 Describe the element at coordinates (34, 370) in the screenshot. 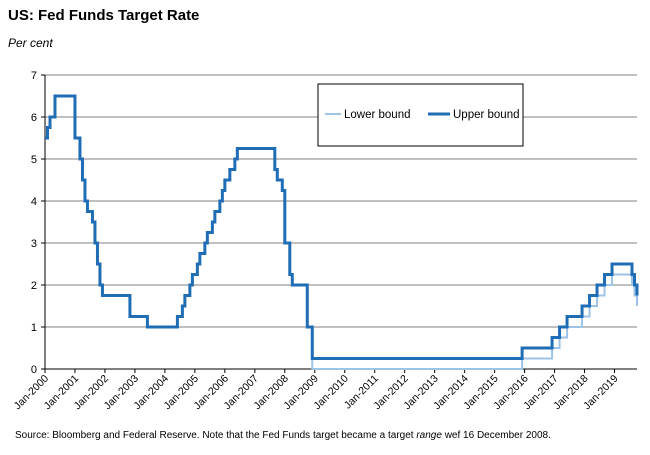

I see `y-tick-label-0: 0` at that location.